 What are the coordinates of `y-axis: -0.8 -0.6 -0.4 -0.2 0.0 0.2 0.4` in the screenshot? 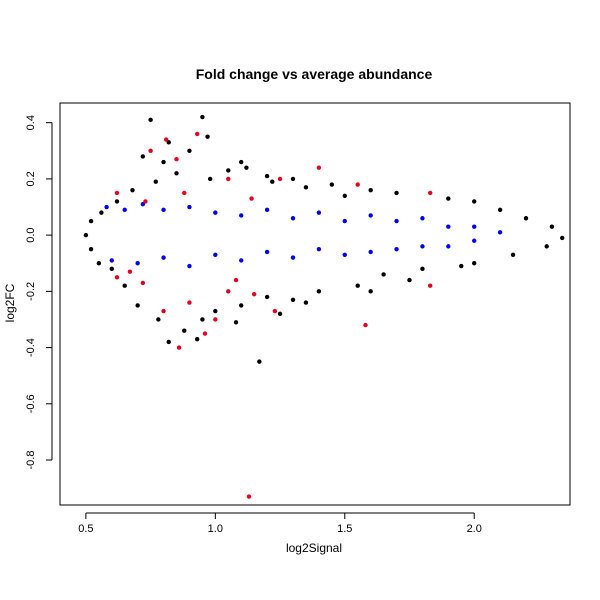 It's located at (39, 292).